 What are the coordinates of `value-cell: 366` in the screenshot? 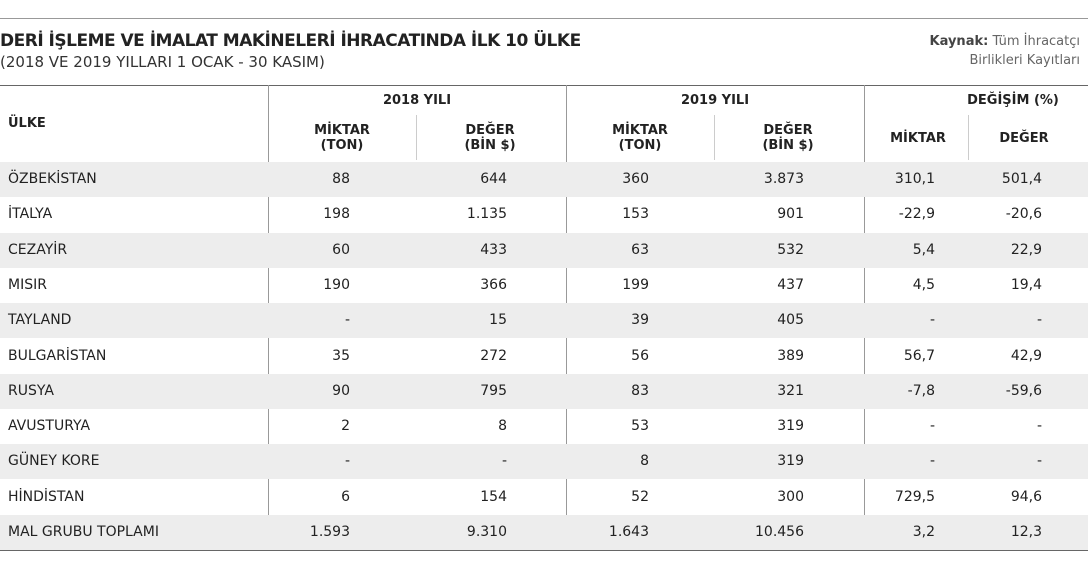 It's located at (493, 284).